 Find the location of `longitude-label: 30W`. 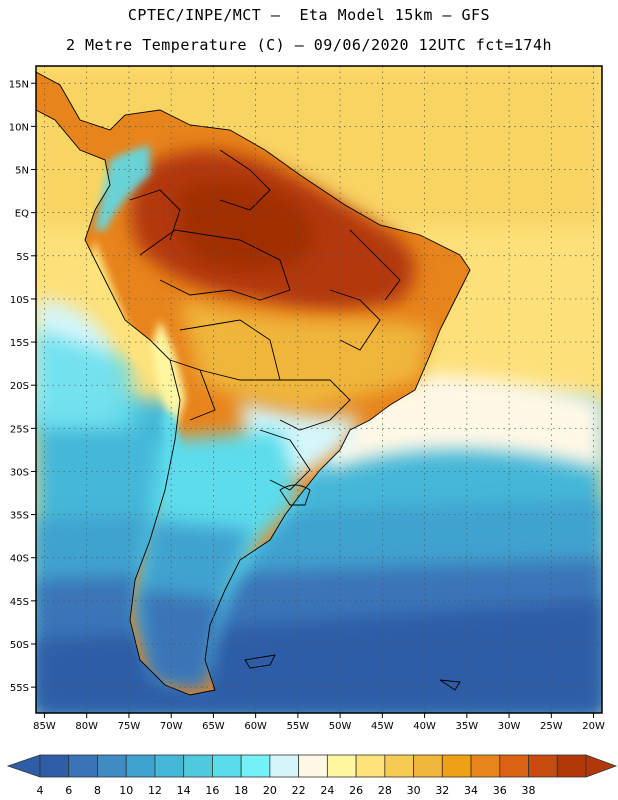

longitude-label: 30W is located at coordinates (509, 726).